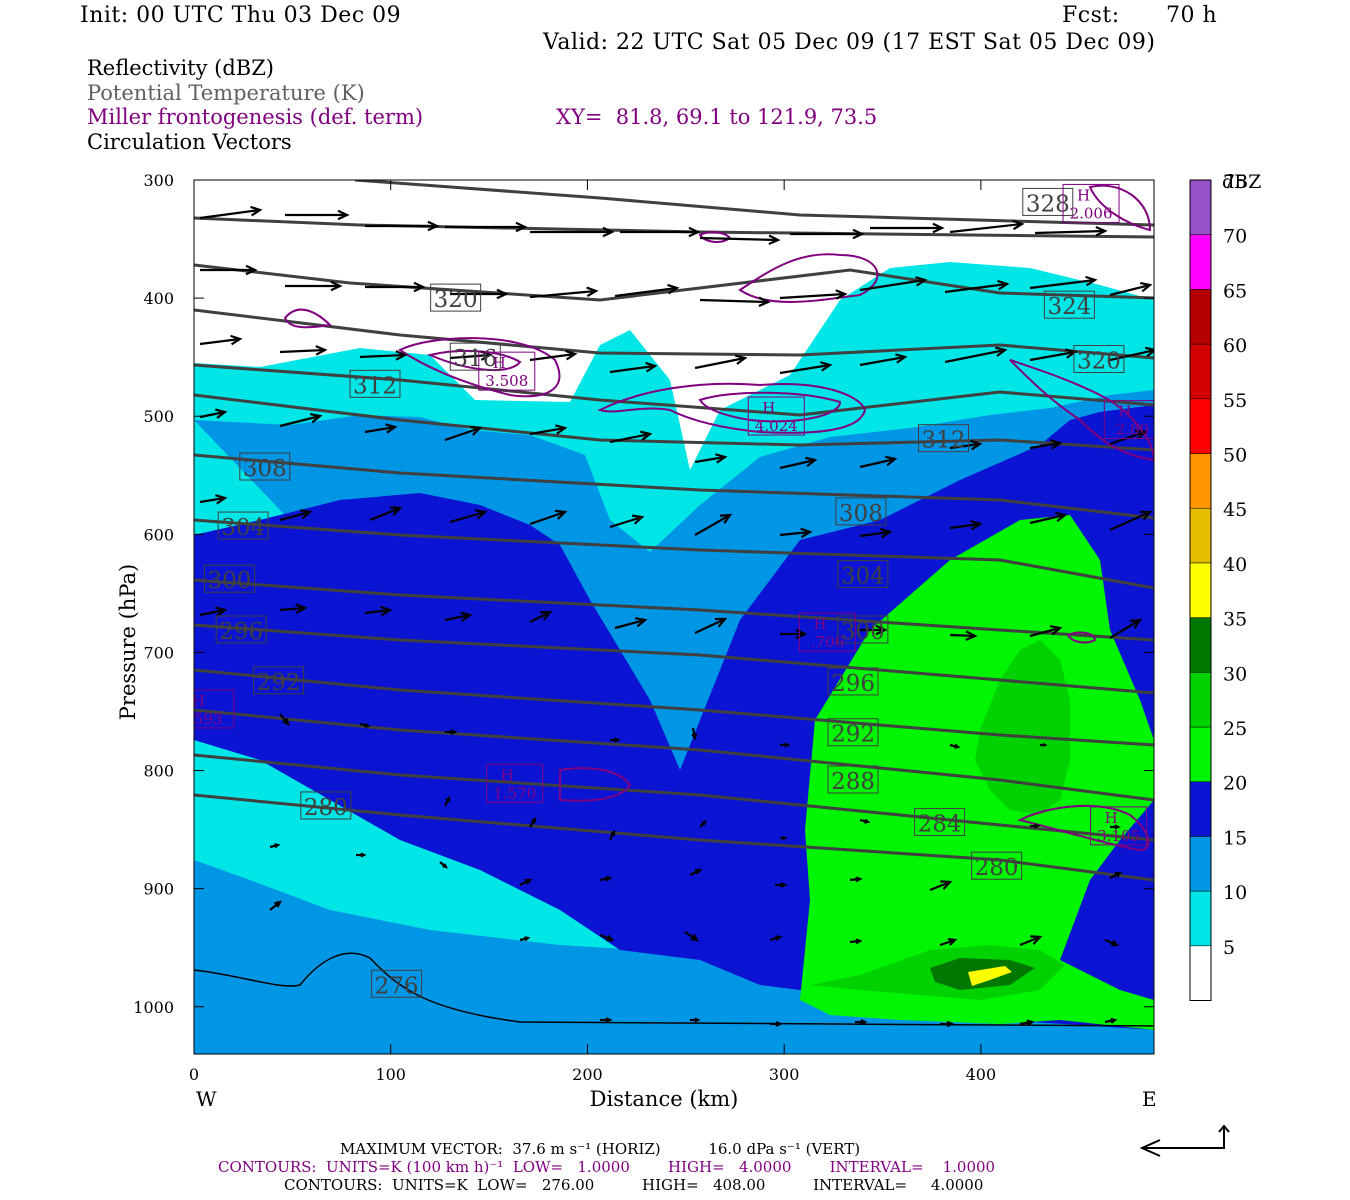 The height and width of the screenshot is (1200, 1350). I want to click on frontogenesis-max-letter-5: H, so click(198, 701).